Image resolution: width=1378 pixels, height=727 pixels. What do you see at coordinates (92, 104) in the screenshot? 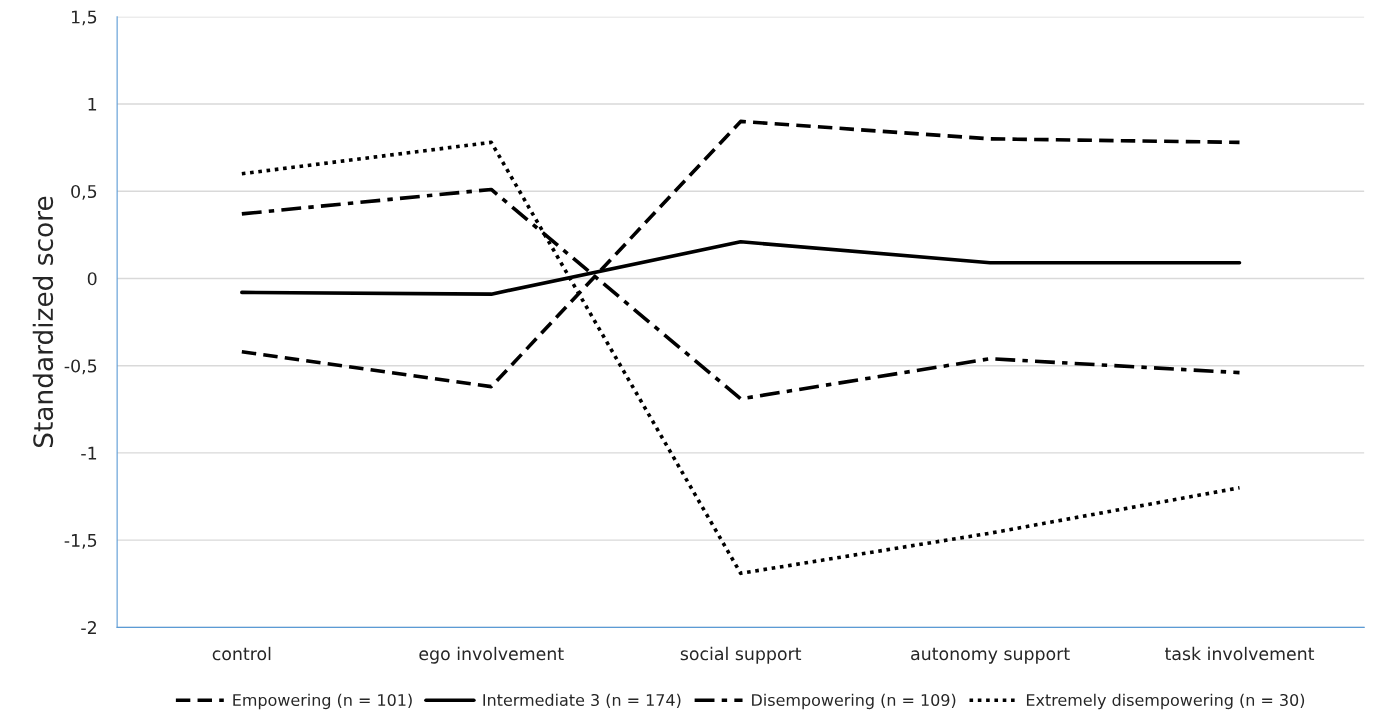
I see `y-tick-label: 1` at bounding box center [92, 104].